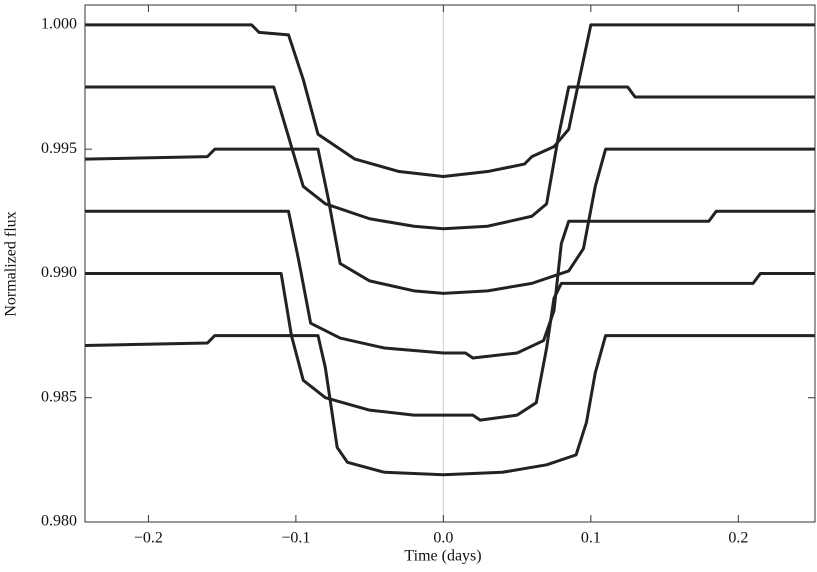 This screenshot has width=817, height=572. Describe the element at coordinates (295, 538) in the screenshot. I see `x-tick-label: −0.1` at that location.